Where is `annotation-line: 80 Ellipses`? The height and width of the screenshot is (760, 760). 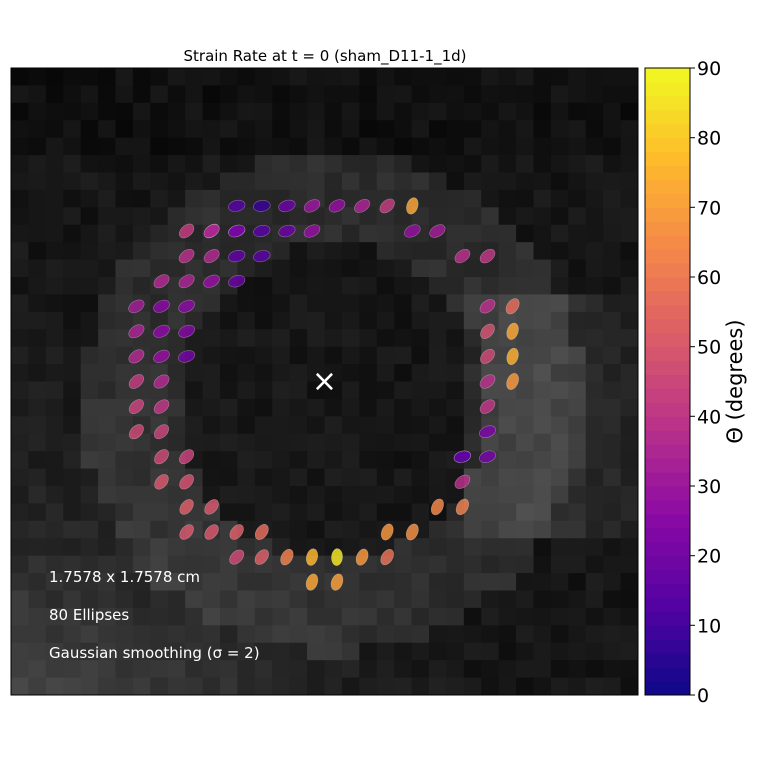 annotation-line: 80 Ellipses is located at coordinates (89, 615).